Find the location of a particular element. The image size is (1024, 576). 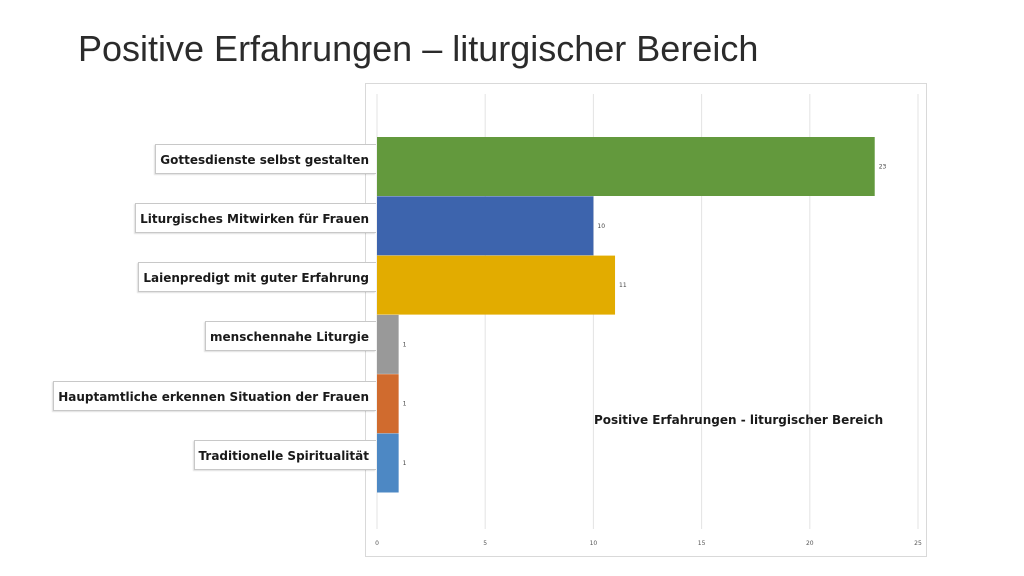

x-tick-label: 25 is located at coordinates (918, 543).